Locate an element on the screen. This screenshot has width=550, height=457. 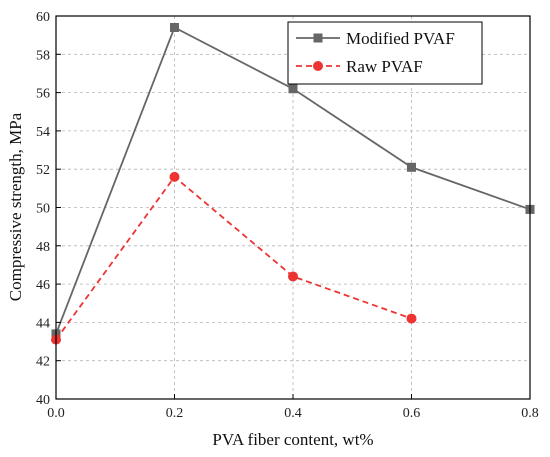
legend: Modified PVAF Raw PVAF is located at coordinates (385, 53).